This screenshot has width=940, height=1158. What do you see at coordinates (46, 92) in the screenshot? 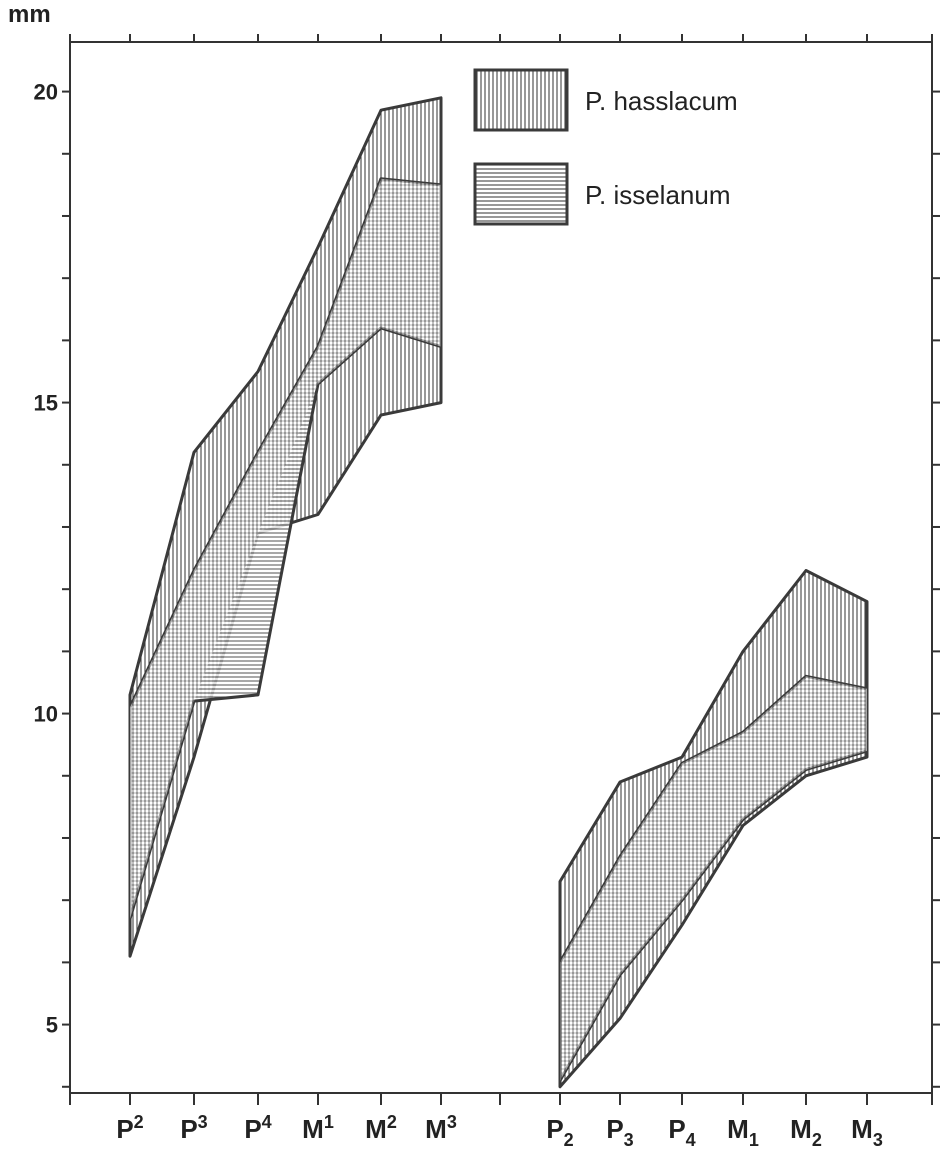
I see `y-tick-label: 20` at bounding box center [46, 92].